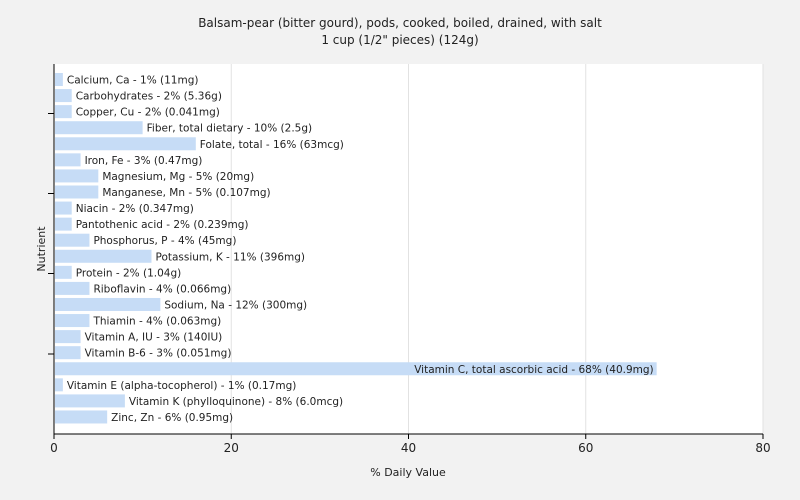 Image resolution: width=800 pixels, height=500 pixels. I want to click on data-label: Zinc, Zn - 6% (0.95mg), so click(172, 418).